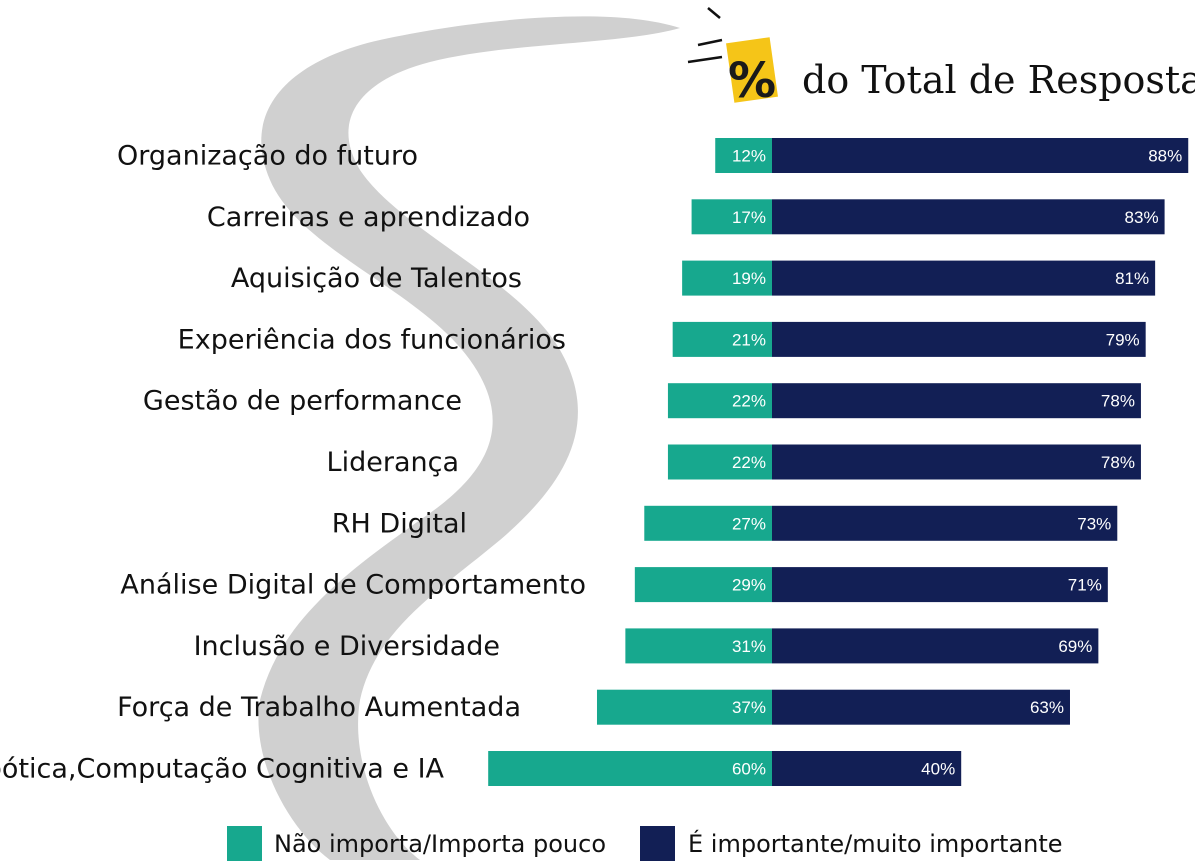  Describe the element at coordinates (749, 646) in the screenshot. I see `value-label-low: 31%` at that location.